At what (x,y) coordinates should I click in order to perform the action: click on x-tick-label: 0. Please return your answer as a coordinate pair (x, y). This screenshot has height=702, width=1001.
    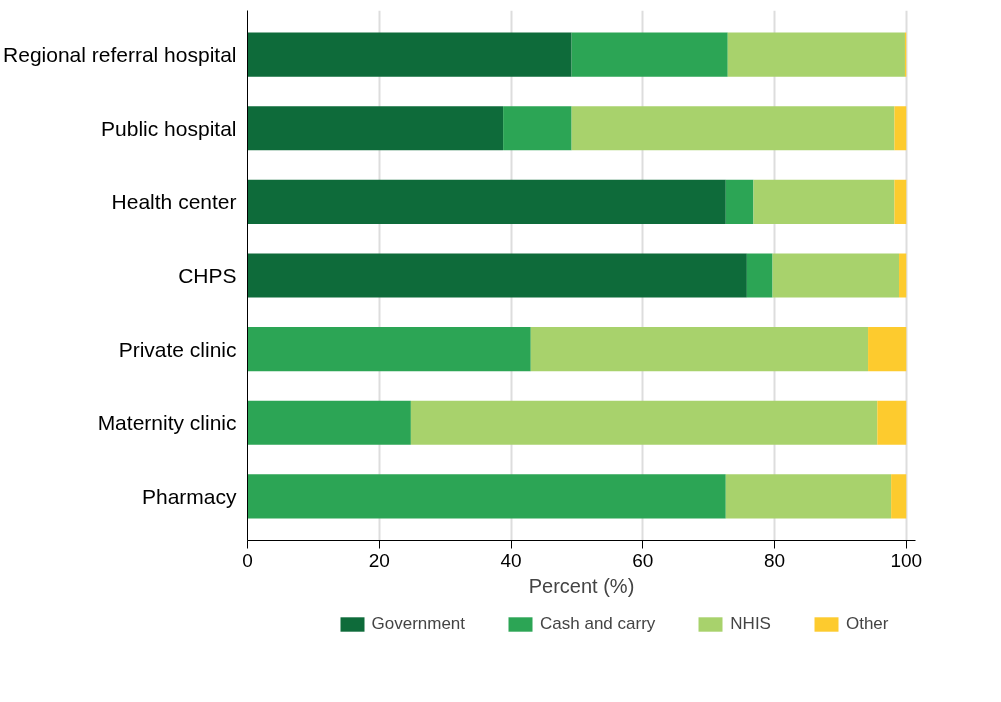
    Looking at the image, I should click on (247, 560).